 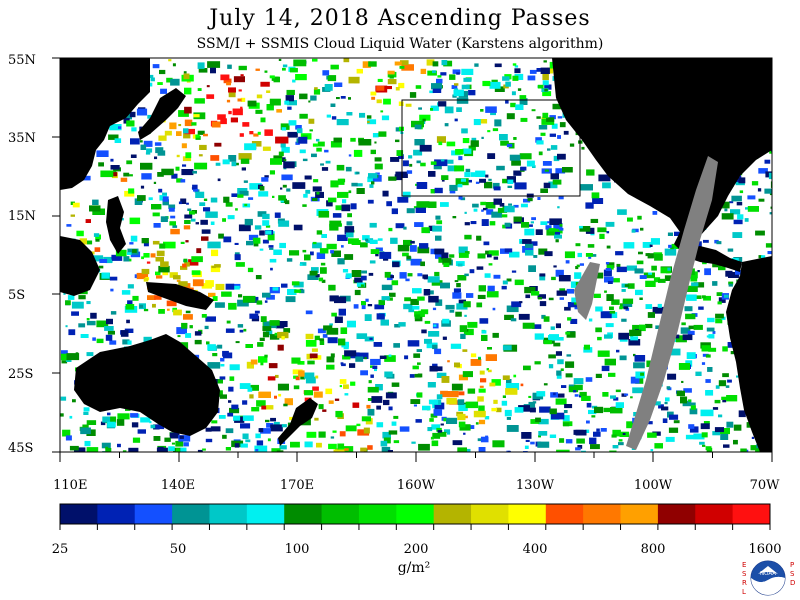 What do you see at coordinates (21, 448) in the screenshot?
I see `lat-label-45s: 45S` at bounding box center [21, 448].